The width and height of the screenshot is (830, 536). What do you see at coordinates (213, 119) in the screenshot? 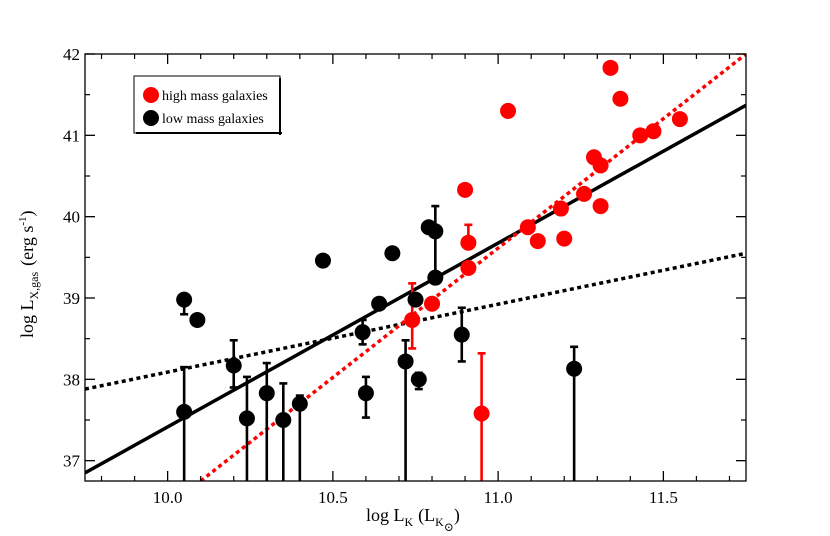
I see `legend-label-low-mass: low mass galaxies` at bounding box center [213, 119].